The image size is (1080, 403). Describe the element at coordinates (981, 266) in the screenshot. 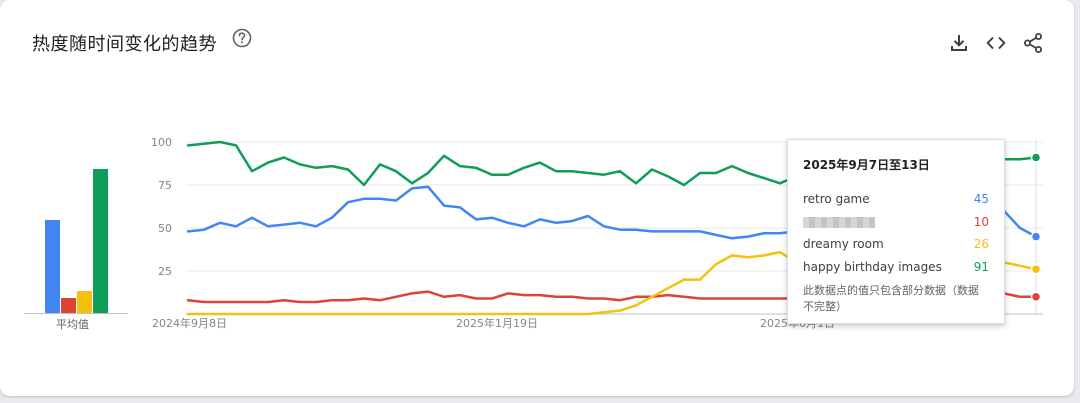

I see `tooltip-series-value: 91` at that location.